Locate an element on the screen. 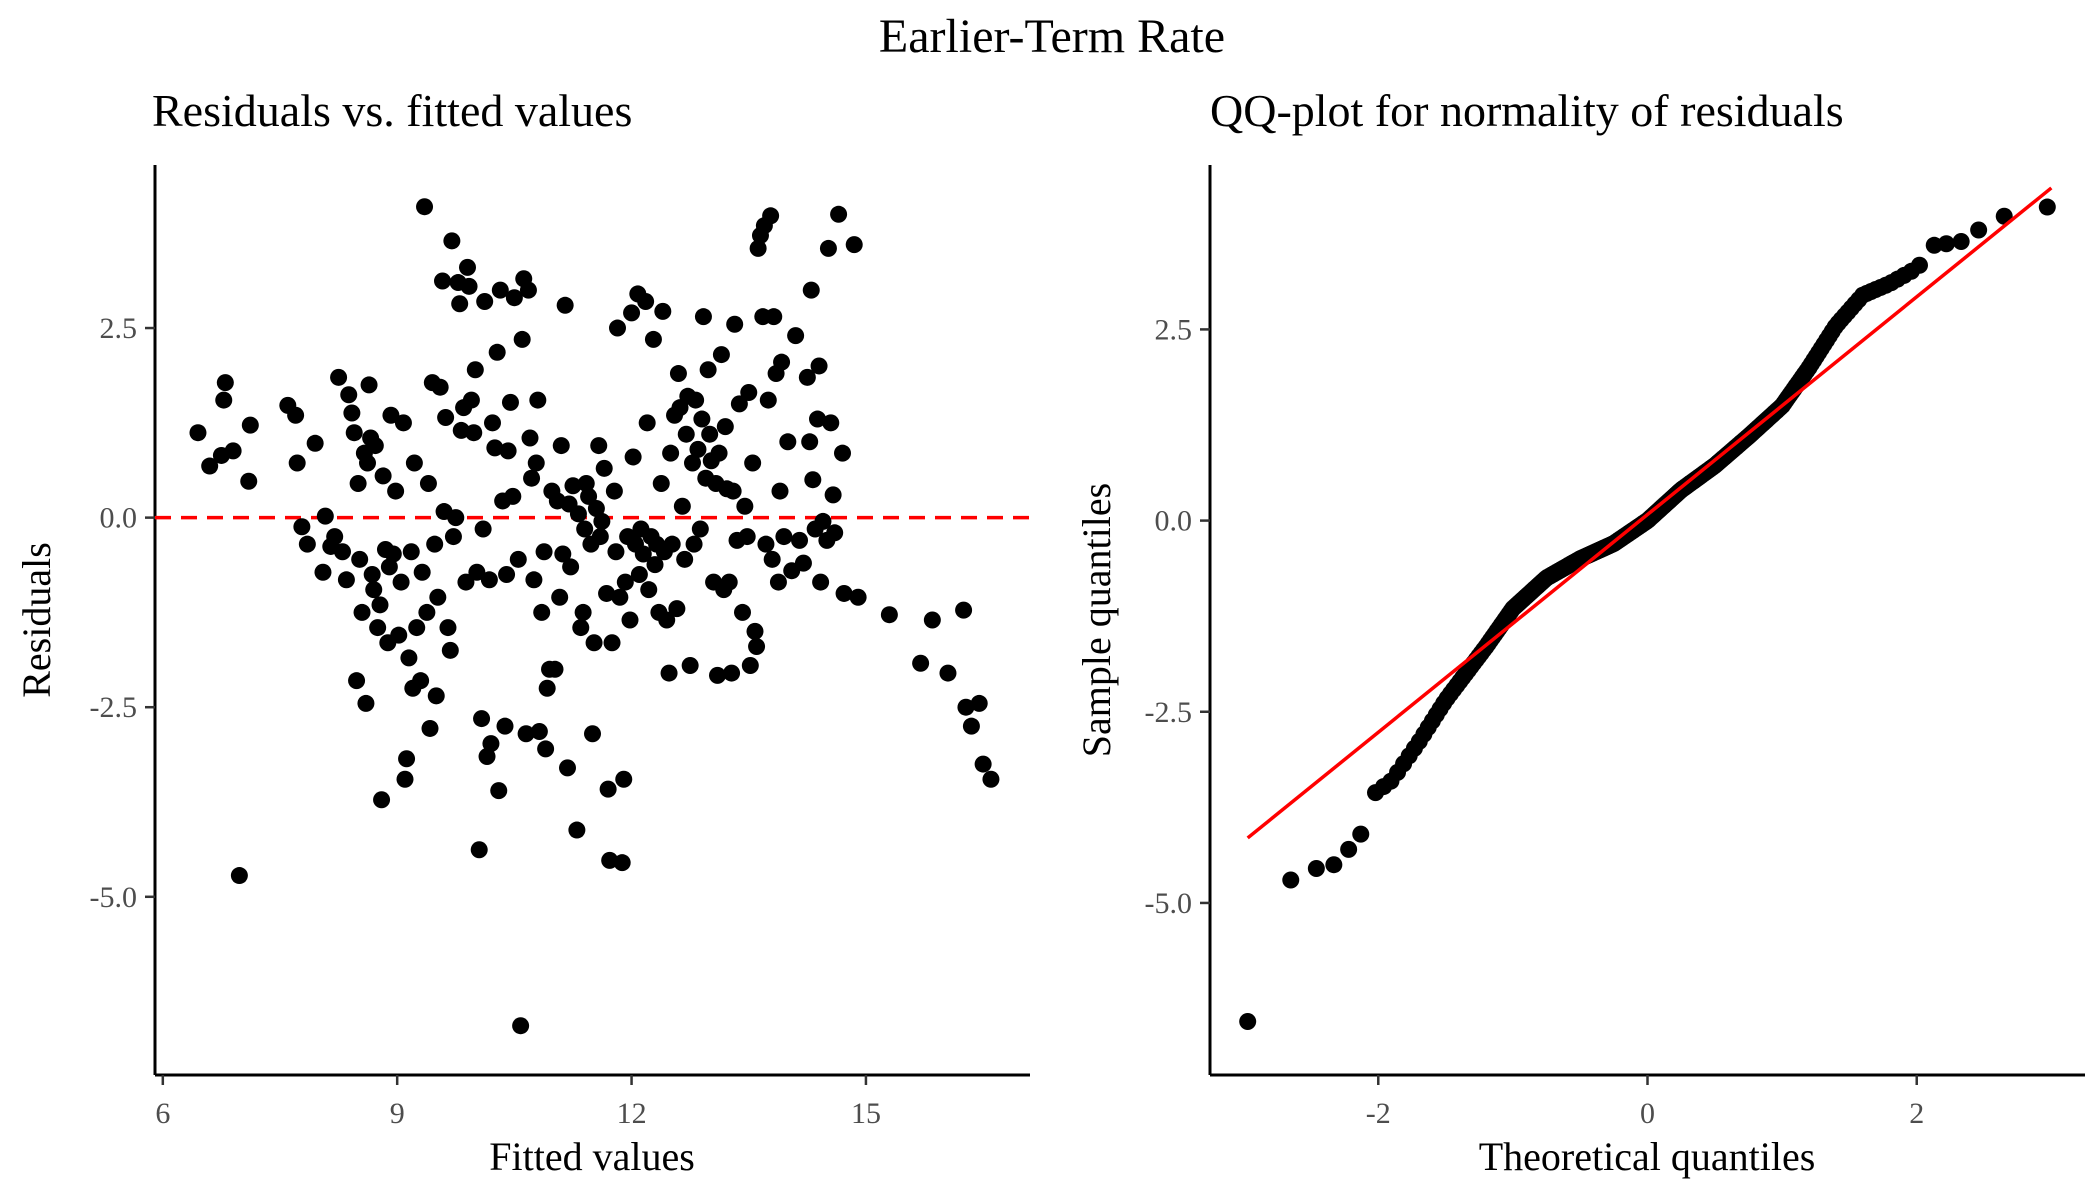 The image size is (2100, 1200). residuals-x-tick-label: 6 is located at coordinates (162, 1113).